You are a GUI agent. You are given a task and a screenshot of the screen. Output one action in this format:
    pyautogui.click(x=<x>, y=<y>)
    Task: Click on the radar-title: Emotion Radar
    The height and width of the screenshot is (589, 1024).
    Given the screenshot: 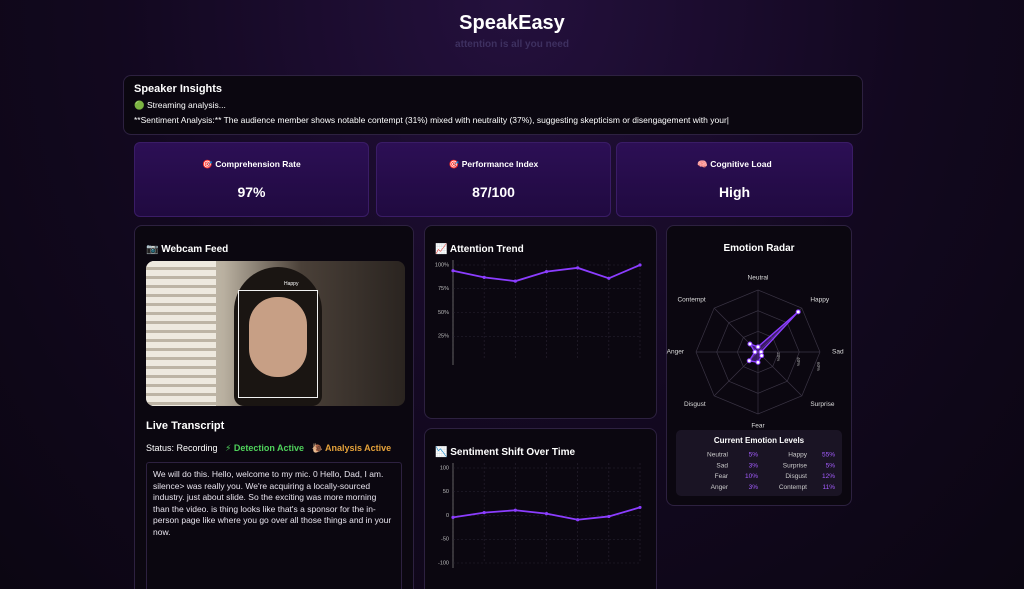 What is the action you would take?
    pyautogui.click(x=759, y=248)
    